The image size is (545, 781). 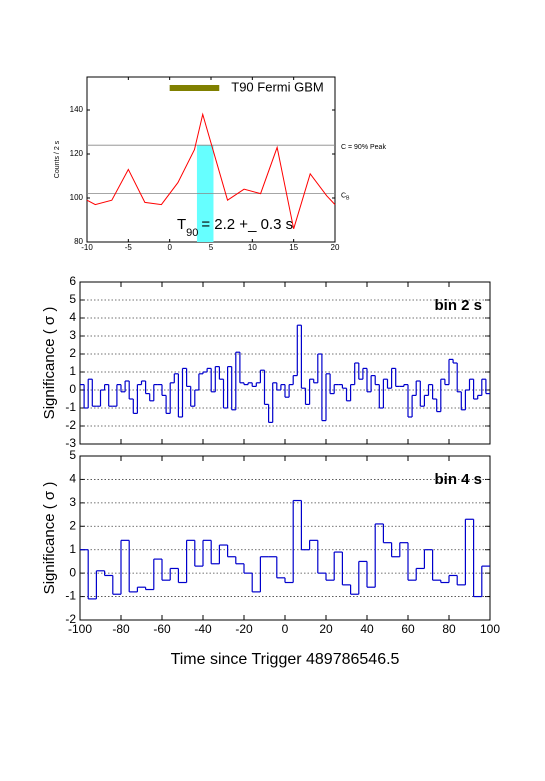 What do you see at coordinates (490, 629) in the screenshot?
I see `x-tick-label: 100` at bounding box center [490, 629].